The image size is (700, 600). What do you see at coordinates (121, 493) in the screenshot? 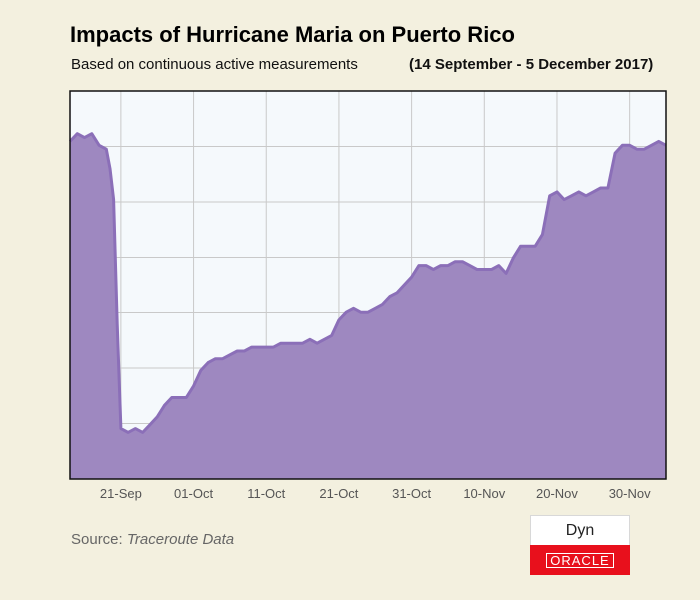
I see `x-tick-label-0: 21-Sep` at bounding box center [121, 493].